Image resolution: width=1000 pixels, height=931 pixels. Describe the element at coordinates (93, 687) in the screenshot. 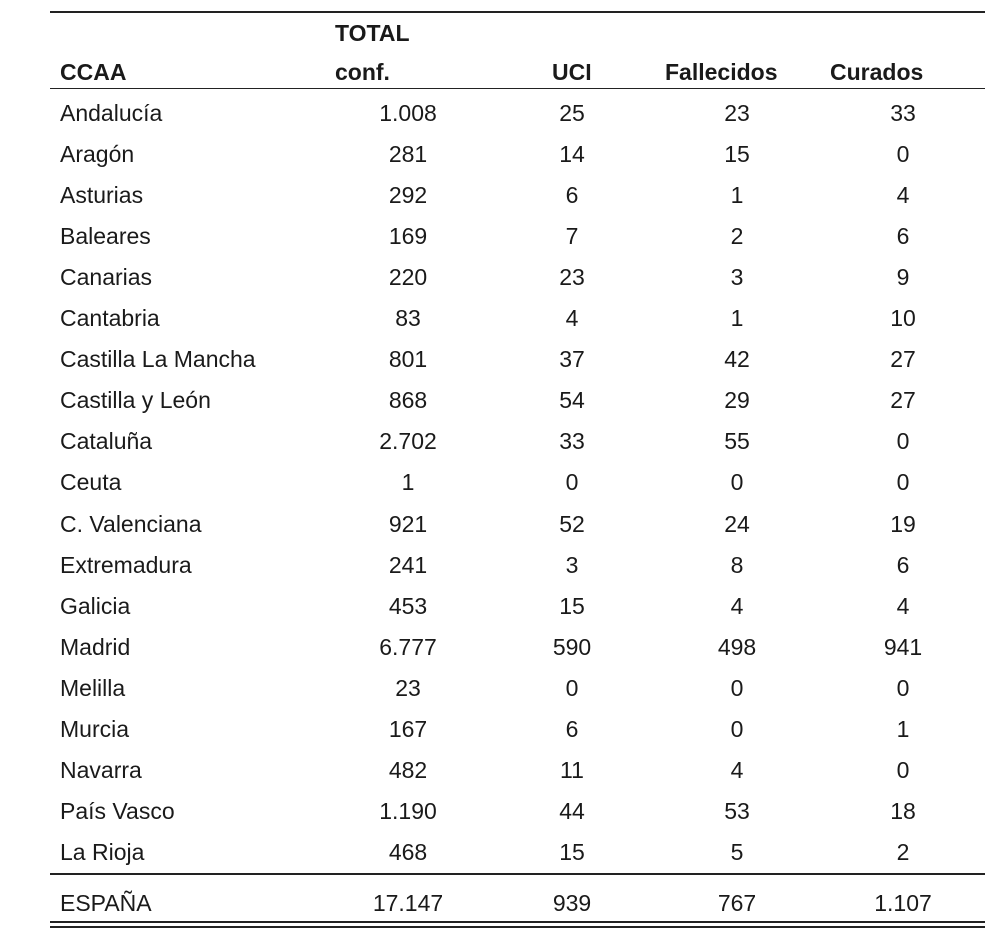

I see `region-name: Melilla` at that location.